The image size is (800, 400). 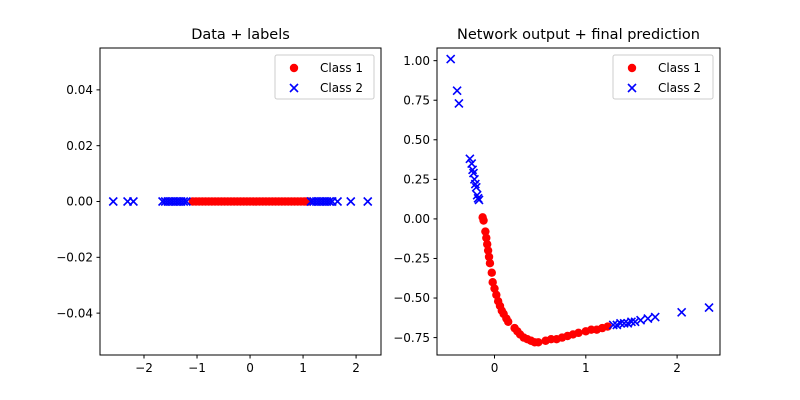 I want to click on x-tick-label: −2, so click(x=144, y=368).